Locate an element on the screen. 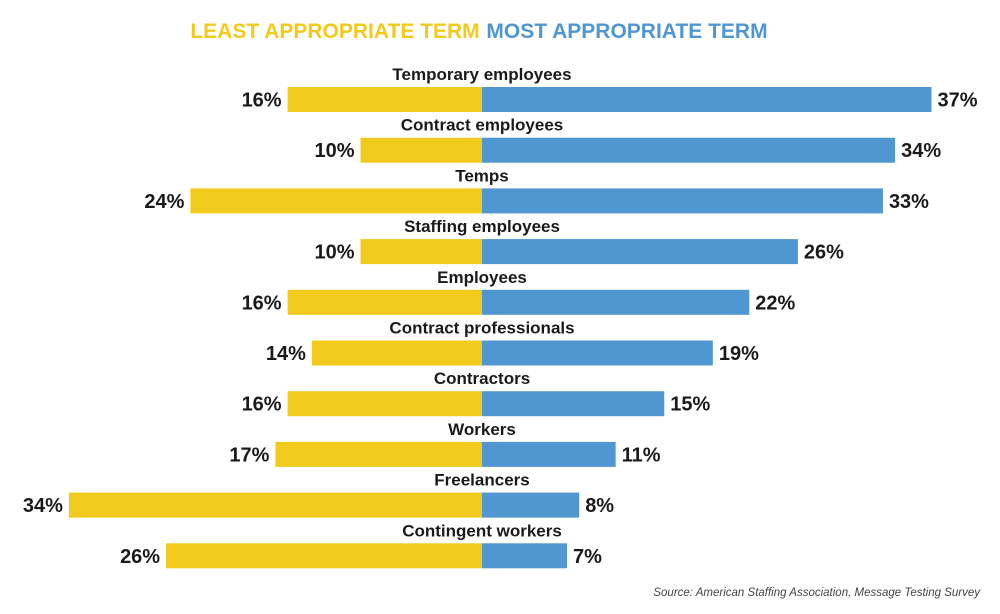  value-label-most: 7% is located at coordinates (587, 557).